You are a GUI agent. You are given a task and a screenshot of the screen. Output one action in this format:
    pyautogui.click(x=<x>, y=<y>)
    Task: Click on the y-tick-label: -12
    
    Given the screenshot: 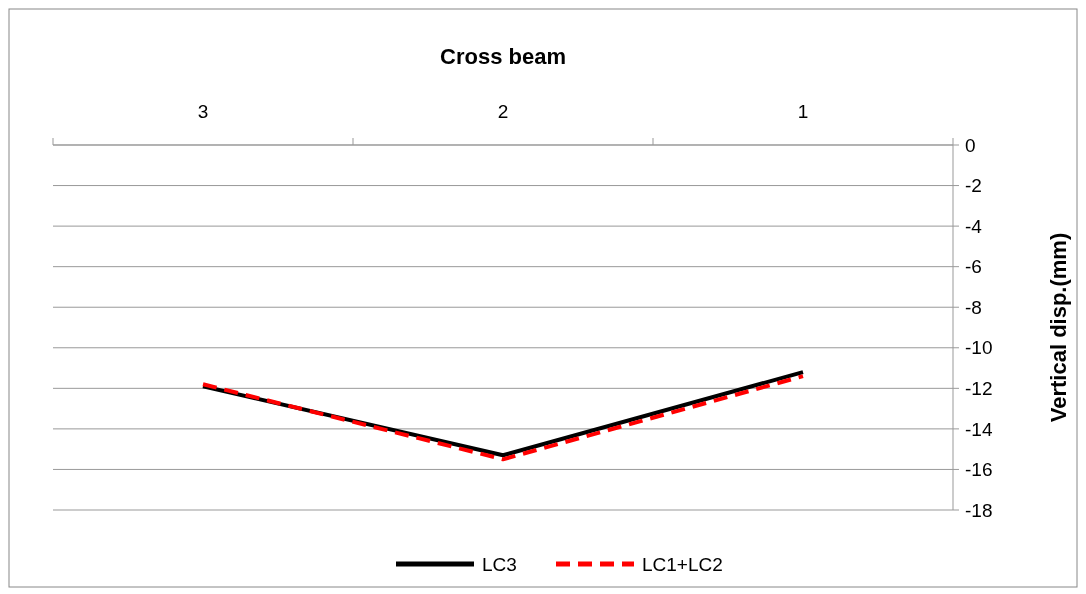 What is the action you would take?
    pyautogui.click(x=979, y=388)
    